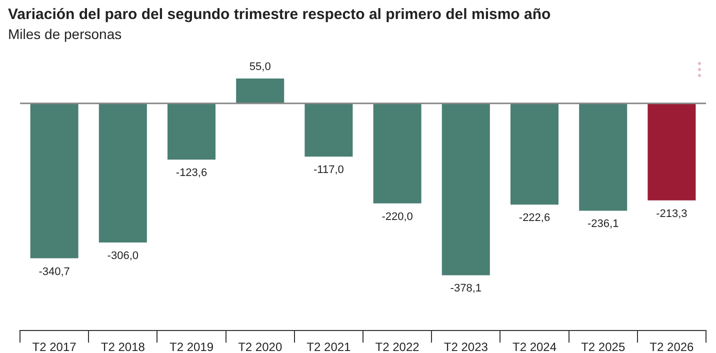 The height and width of the screenshot is (353, 716). Describe the element at coordinates (397, 216) in the screenshot. I see `data-label: -220,0` at that location.